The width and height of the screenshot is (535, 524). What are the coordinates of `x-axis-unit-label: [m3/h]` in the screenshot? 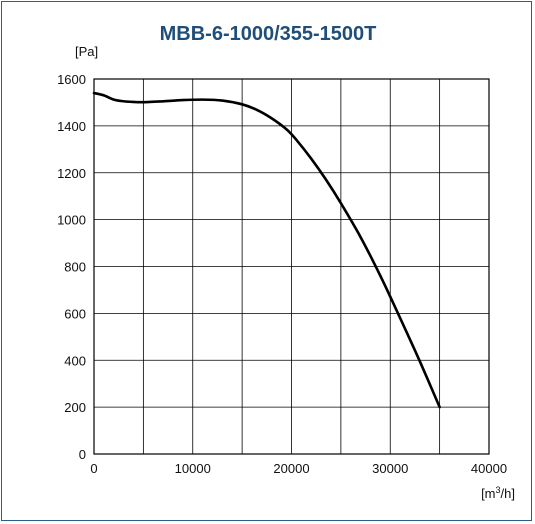 It's located at (498, 493).